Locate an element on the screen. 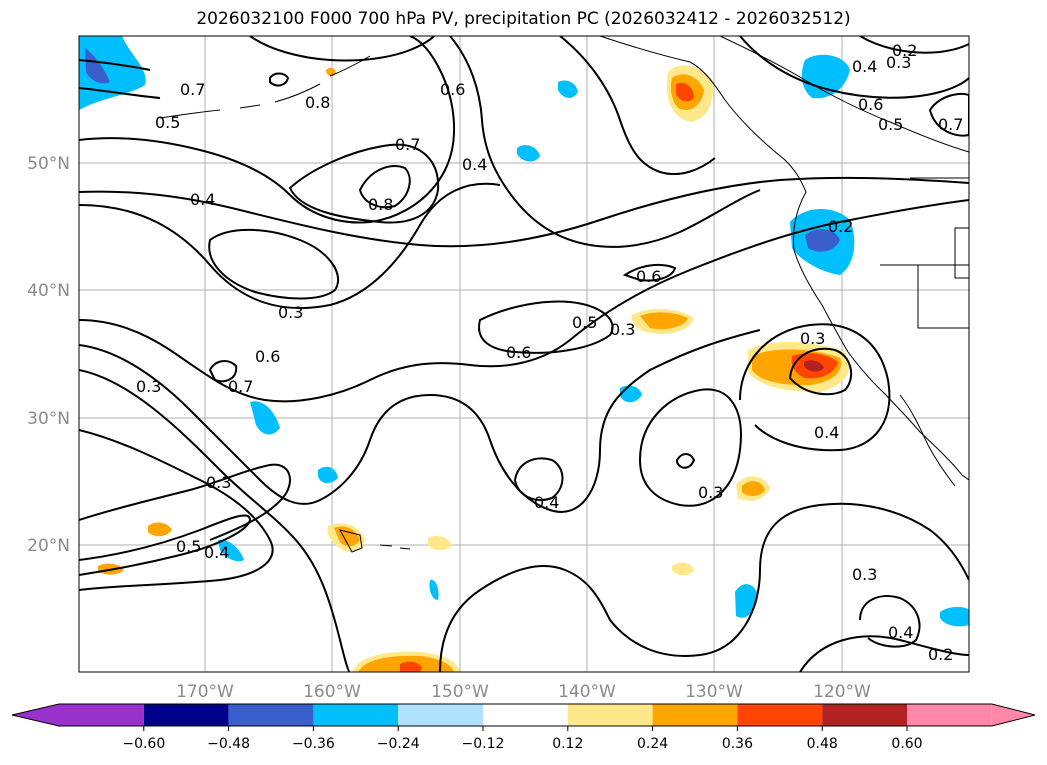 The image size is (1047, 765). lat-tick-label: 20°N is located at coordinates (48, 546).